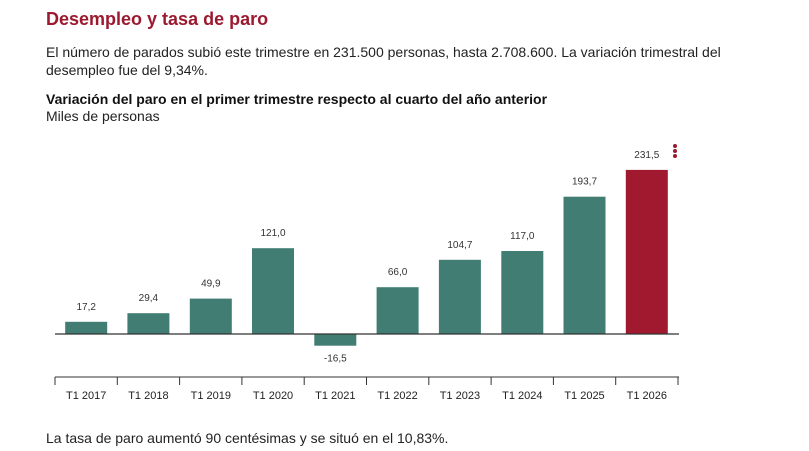 This screenshot has height=451, width=809. I want to click on x-tick-label: T1 2019, so click(211, 396).